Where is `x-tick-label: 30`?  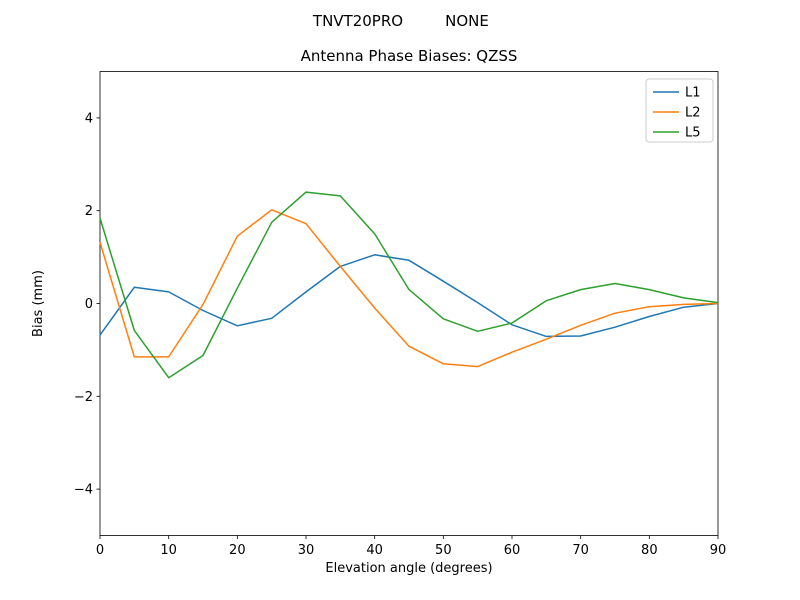
x-tick-label: 30 is located at coordinates (306, 550).